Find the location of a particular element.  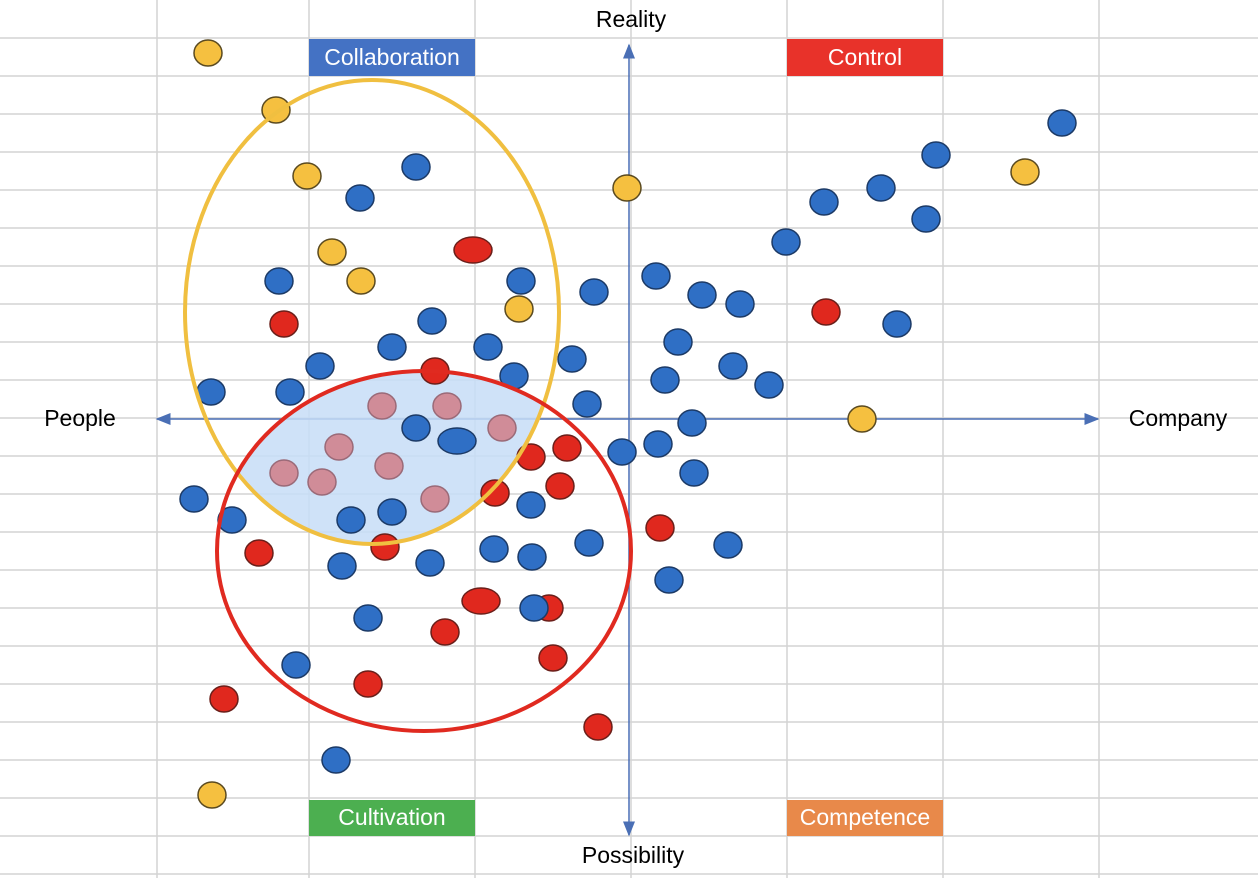

quadrant-label: Competence is located at coordinates (865, 817).